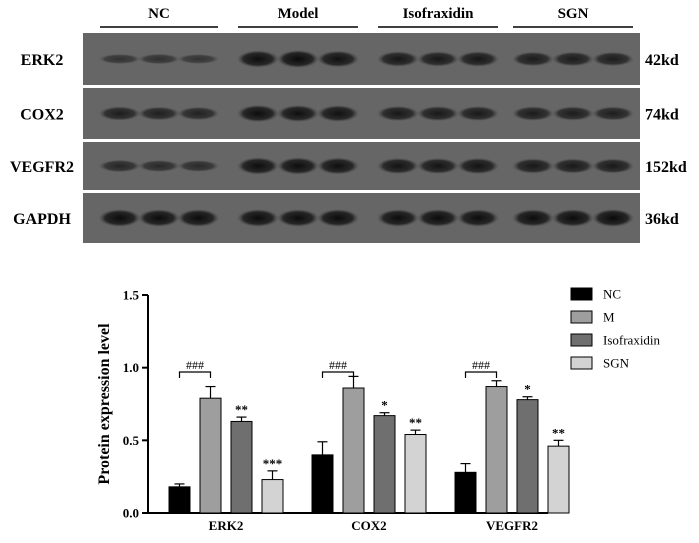  What do you see at coordinates (573, 14) in the screenshot?
I see `blot-group-label: SGN` at bounding box center [573, 14].